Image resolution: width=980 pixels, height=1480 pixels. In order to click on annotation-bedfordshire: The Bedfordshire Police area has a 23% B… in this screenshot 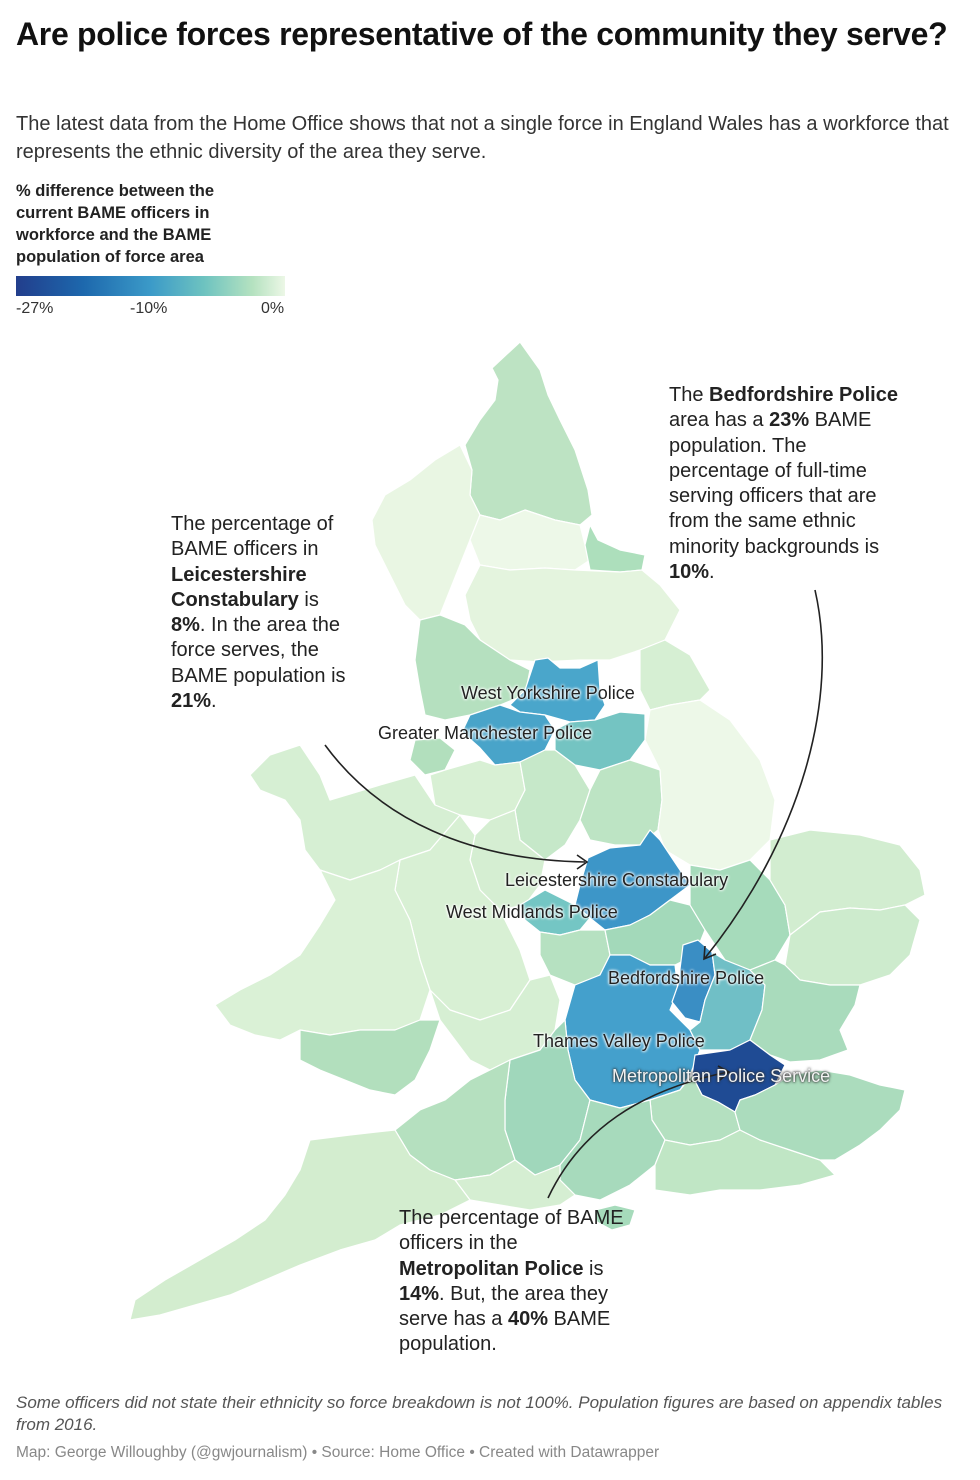, I will do `click(789, 484)`.